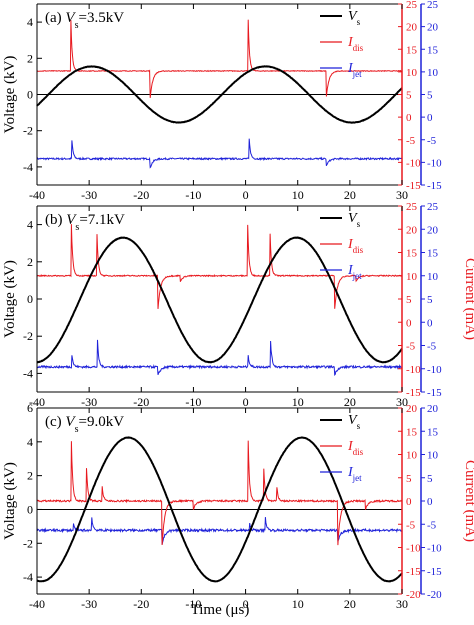 This screenshot has width=474, height=625. What do you see at coordinates (402, 604) in the screenshot?
I see `x-tick-label: 30` at bounding box center [402, 604].